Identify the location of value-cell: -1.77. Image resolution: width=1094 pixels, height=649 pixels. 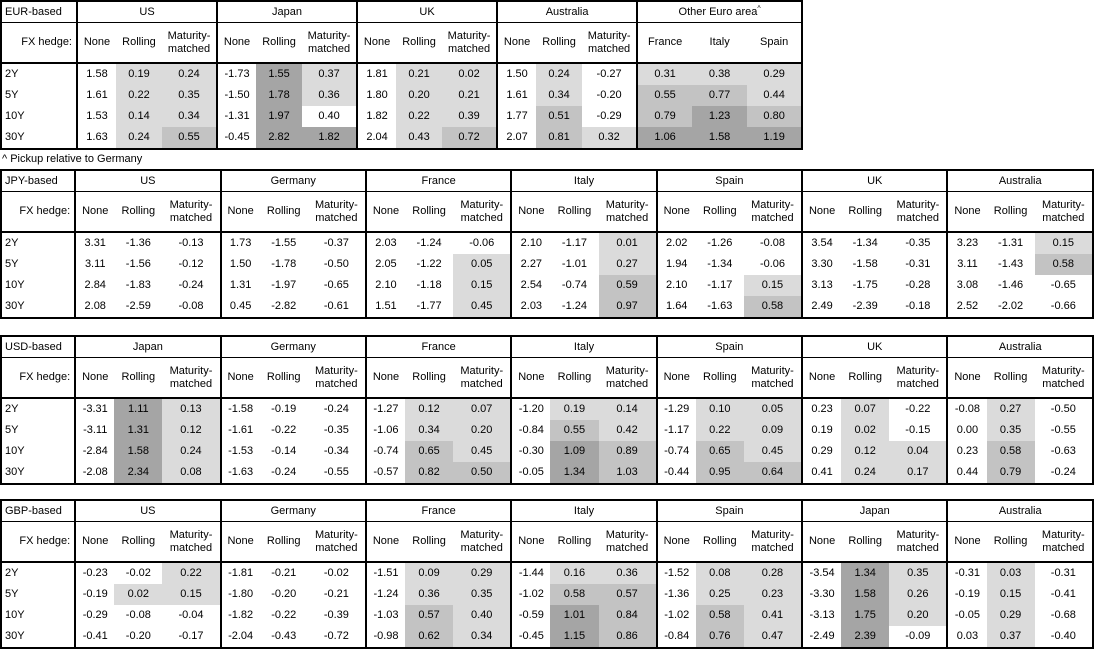
(429, 306).